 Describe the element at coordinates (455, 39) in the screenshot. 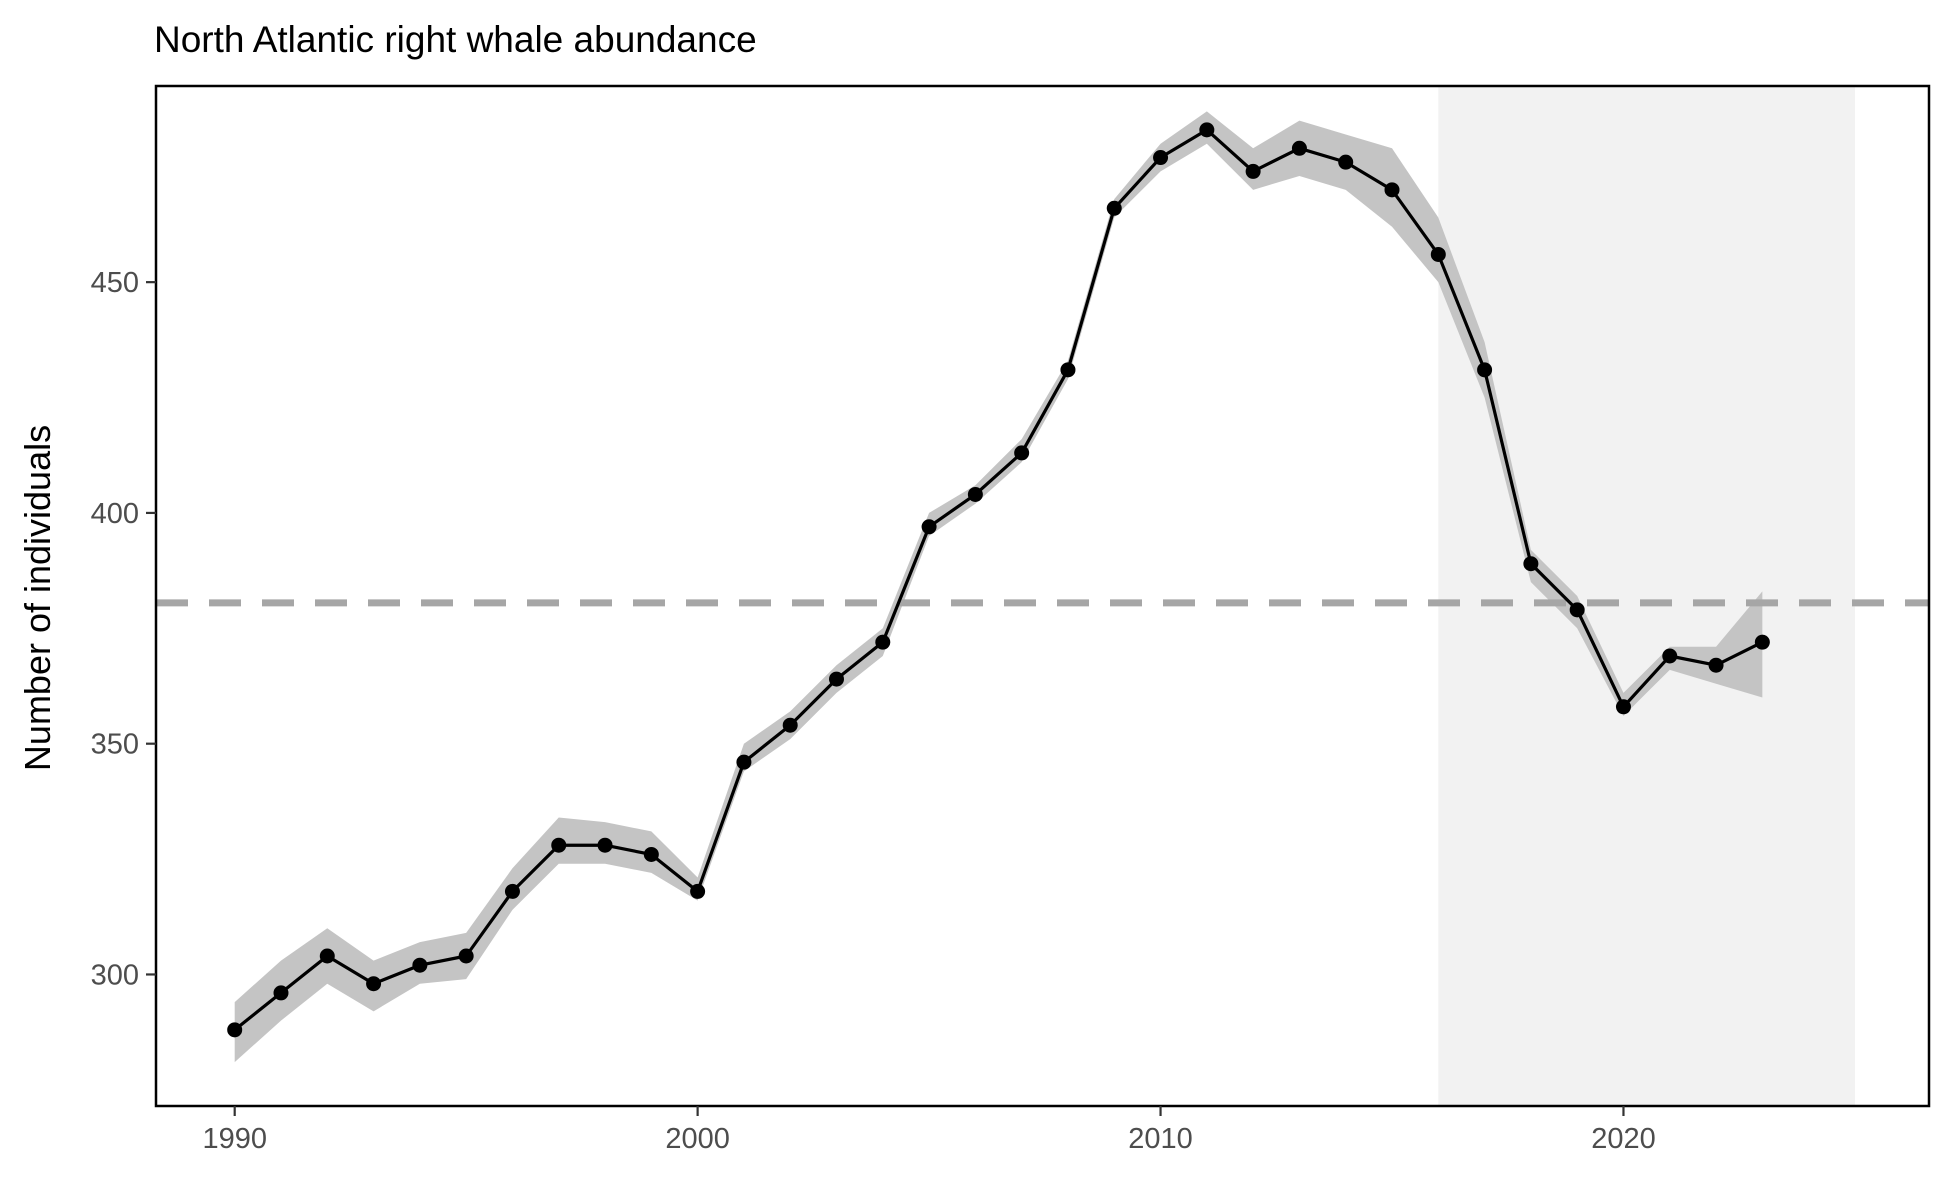

I see `chart-title: North Atlantic right whale abundance` at that location.